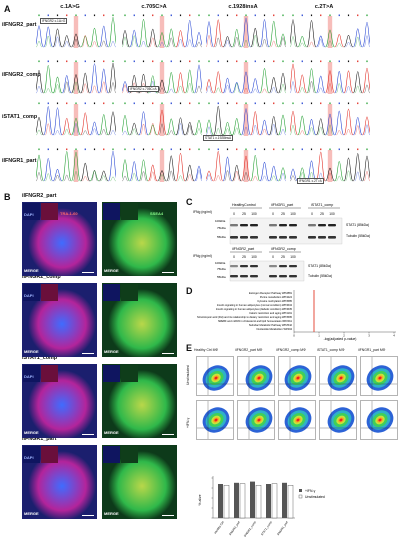 Image resolution: width=406 pixels, height=550 pixels. Describe the element at coordinates (188, 375) in the screenshot. I see `flow-row-unstim: Unstimulated` at that location.